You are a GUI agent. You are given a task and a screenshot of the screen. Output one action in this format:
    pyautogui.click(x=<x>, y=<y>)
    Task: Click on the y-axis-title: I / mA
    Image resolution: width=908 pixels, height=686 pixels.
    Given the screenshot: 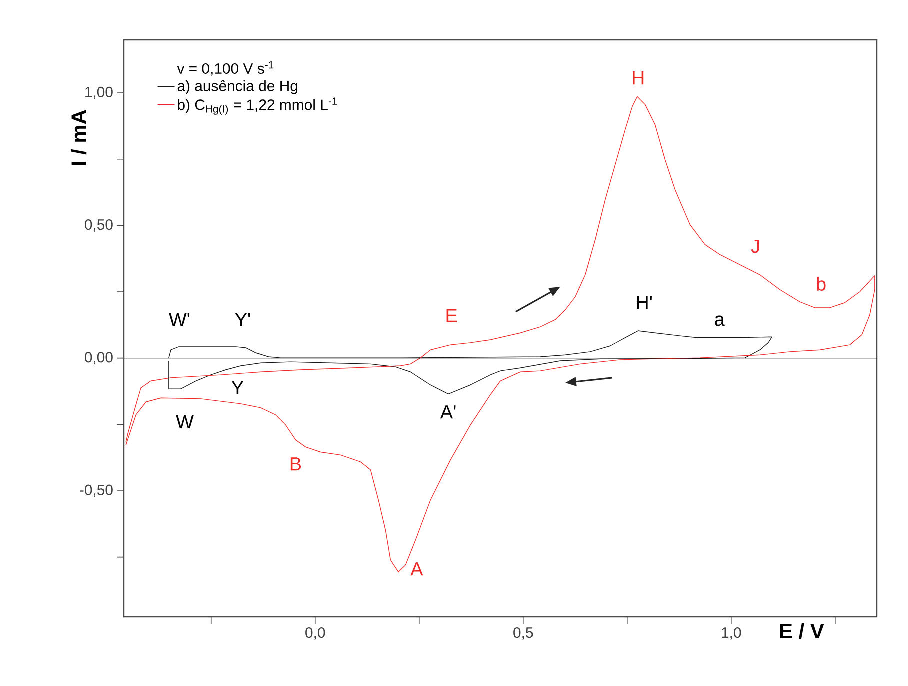 What is the action you would take?
    pyautogui.click(x=79, y=138)
    